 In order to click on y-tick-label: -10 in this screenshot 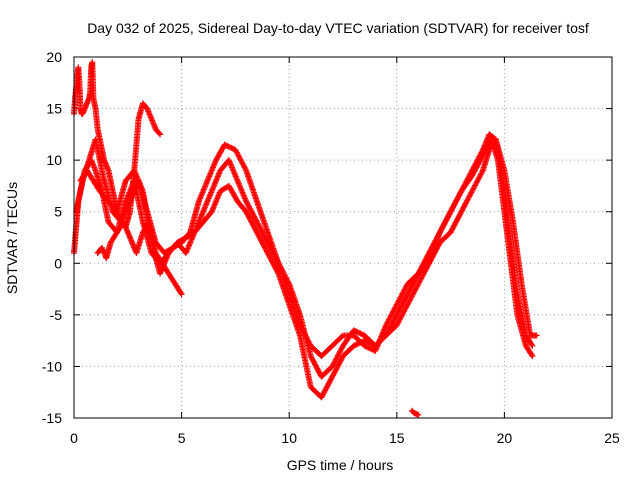, I will do `click(52, 366)`.